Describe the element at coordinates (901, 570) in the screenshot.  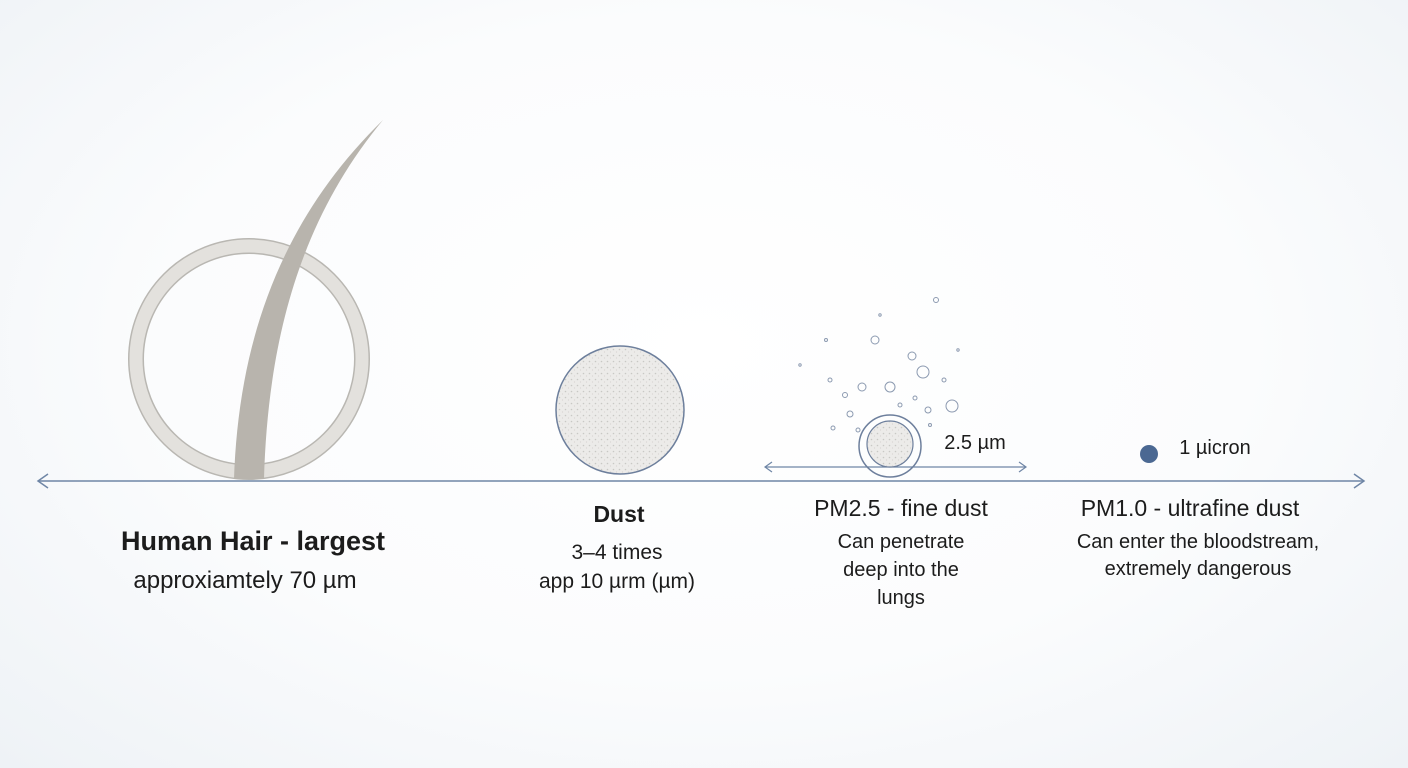
I see `pm25-line-2: deep into the` at that location.